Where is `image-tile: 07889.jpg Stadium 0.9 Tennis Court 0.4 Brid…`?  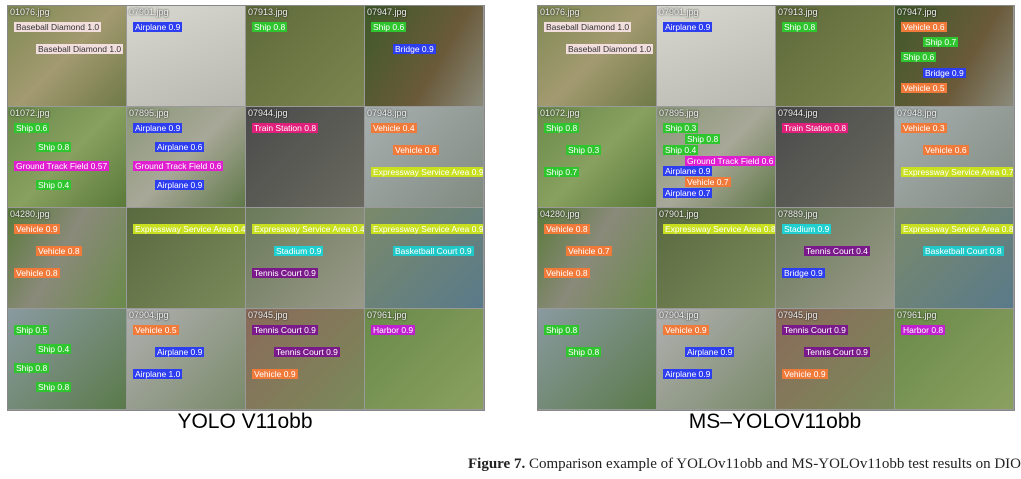
image-tile: 07889.jpg Stadium 0.9 Tennis Court 0.4 Brid… is located at coordinates (835, 258).